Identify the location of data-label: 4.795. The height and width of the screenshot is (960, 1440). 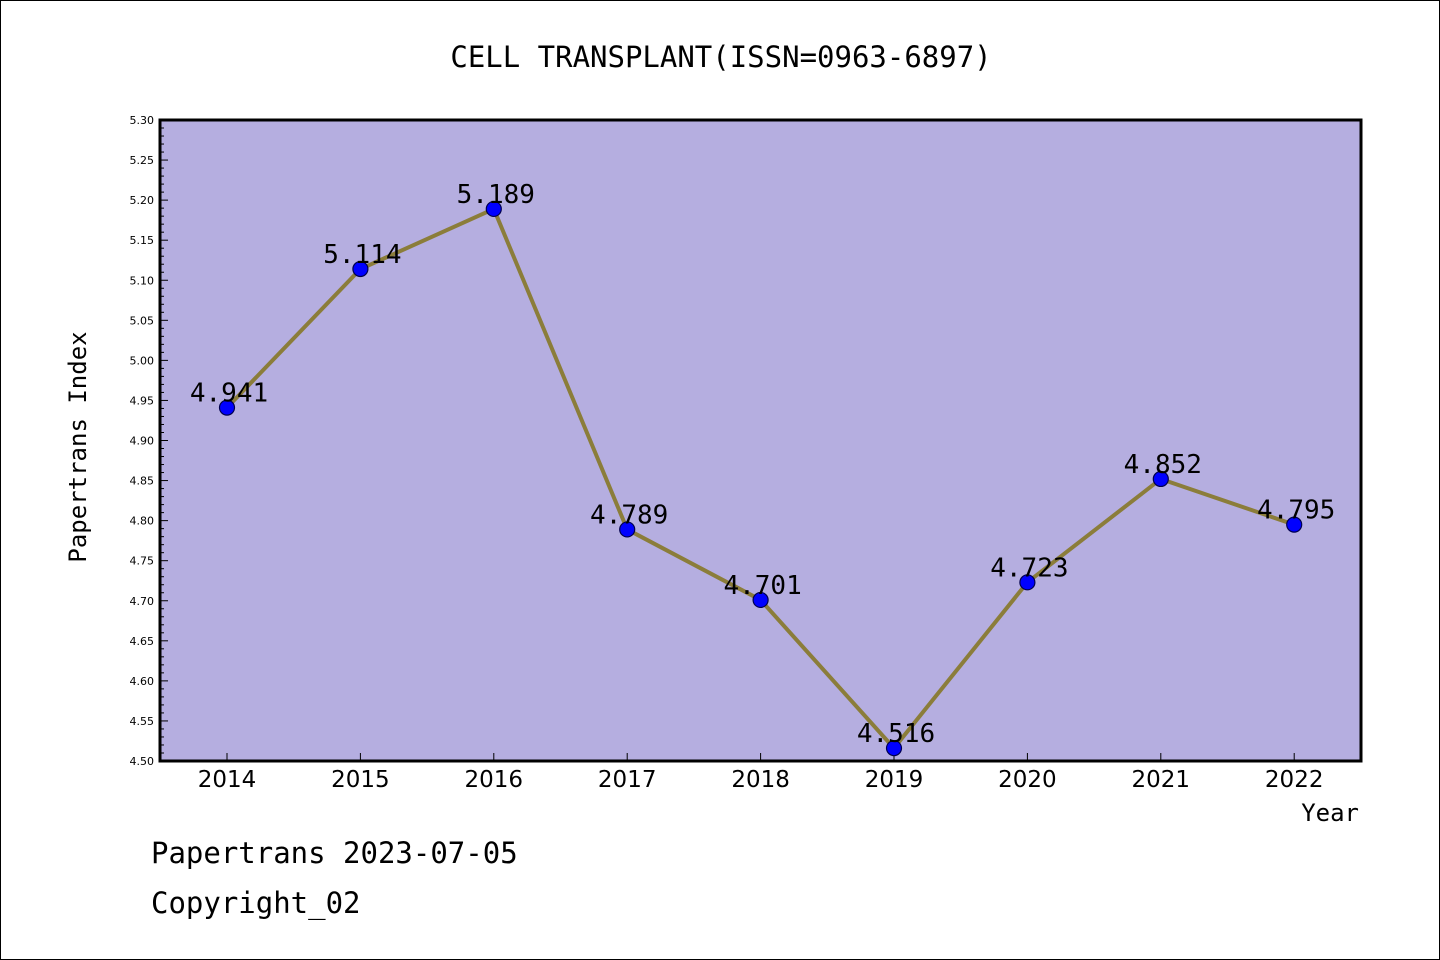
(1296, 511).